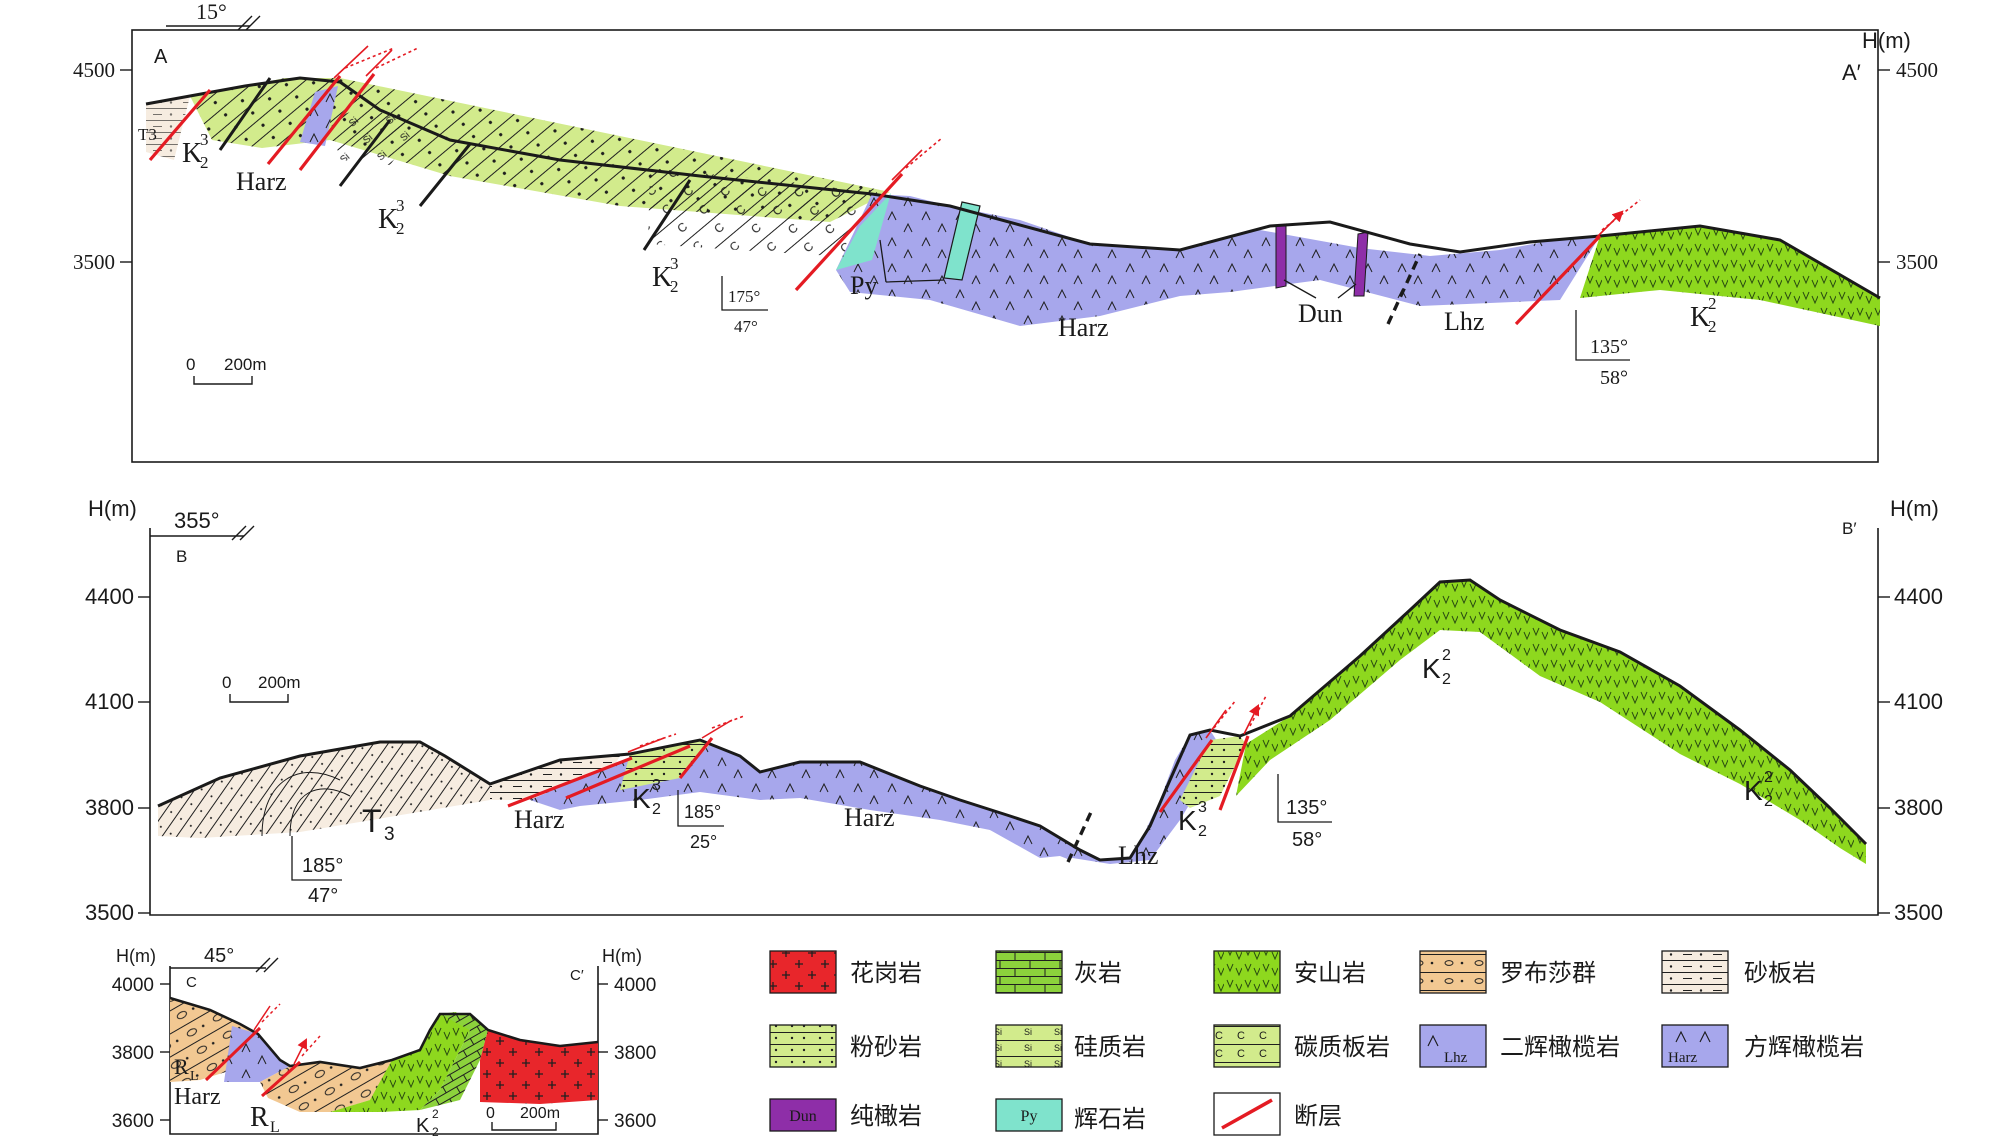  Describe the element at coordinates (204, 139) in the screenshot. I see `section-a-label-k23-1-sup: 3` at that location.